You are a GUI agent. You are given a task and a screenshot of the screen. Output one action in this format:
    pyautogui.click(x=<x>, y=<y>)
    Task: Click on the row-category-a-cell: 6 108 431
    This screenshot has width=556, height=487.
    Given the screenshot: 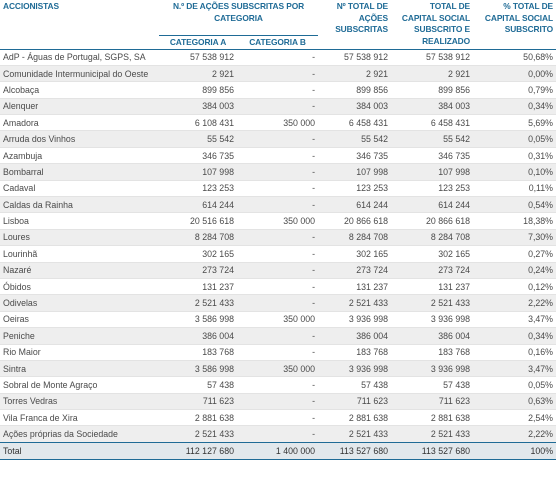 What is the action you would take?
    pyautogui.click(x=198, y=122)
    